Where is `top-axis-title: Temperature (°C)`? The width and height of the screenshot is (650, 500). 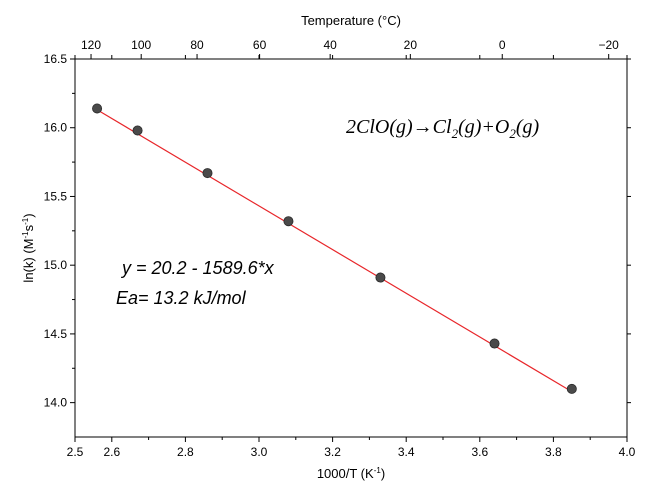
top-axis-title: Temperature (°C) is located at coordinates (351, 20).